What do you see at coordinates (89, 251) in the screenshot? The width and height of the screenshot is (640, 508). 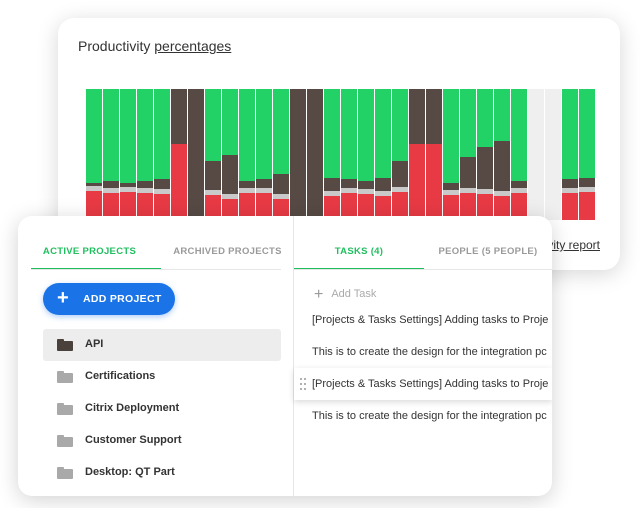 I see `tab-active-projects: ACTIVE PROJECTS` at bounding box center [89, 251].